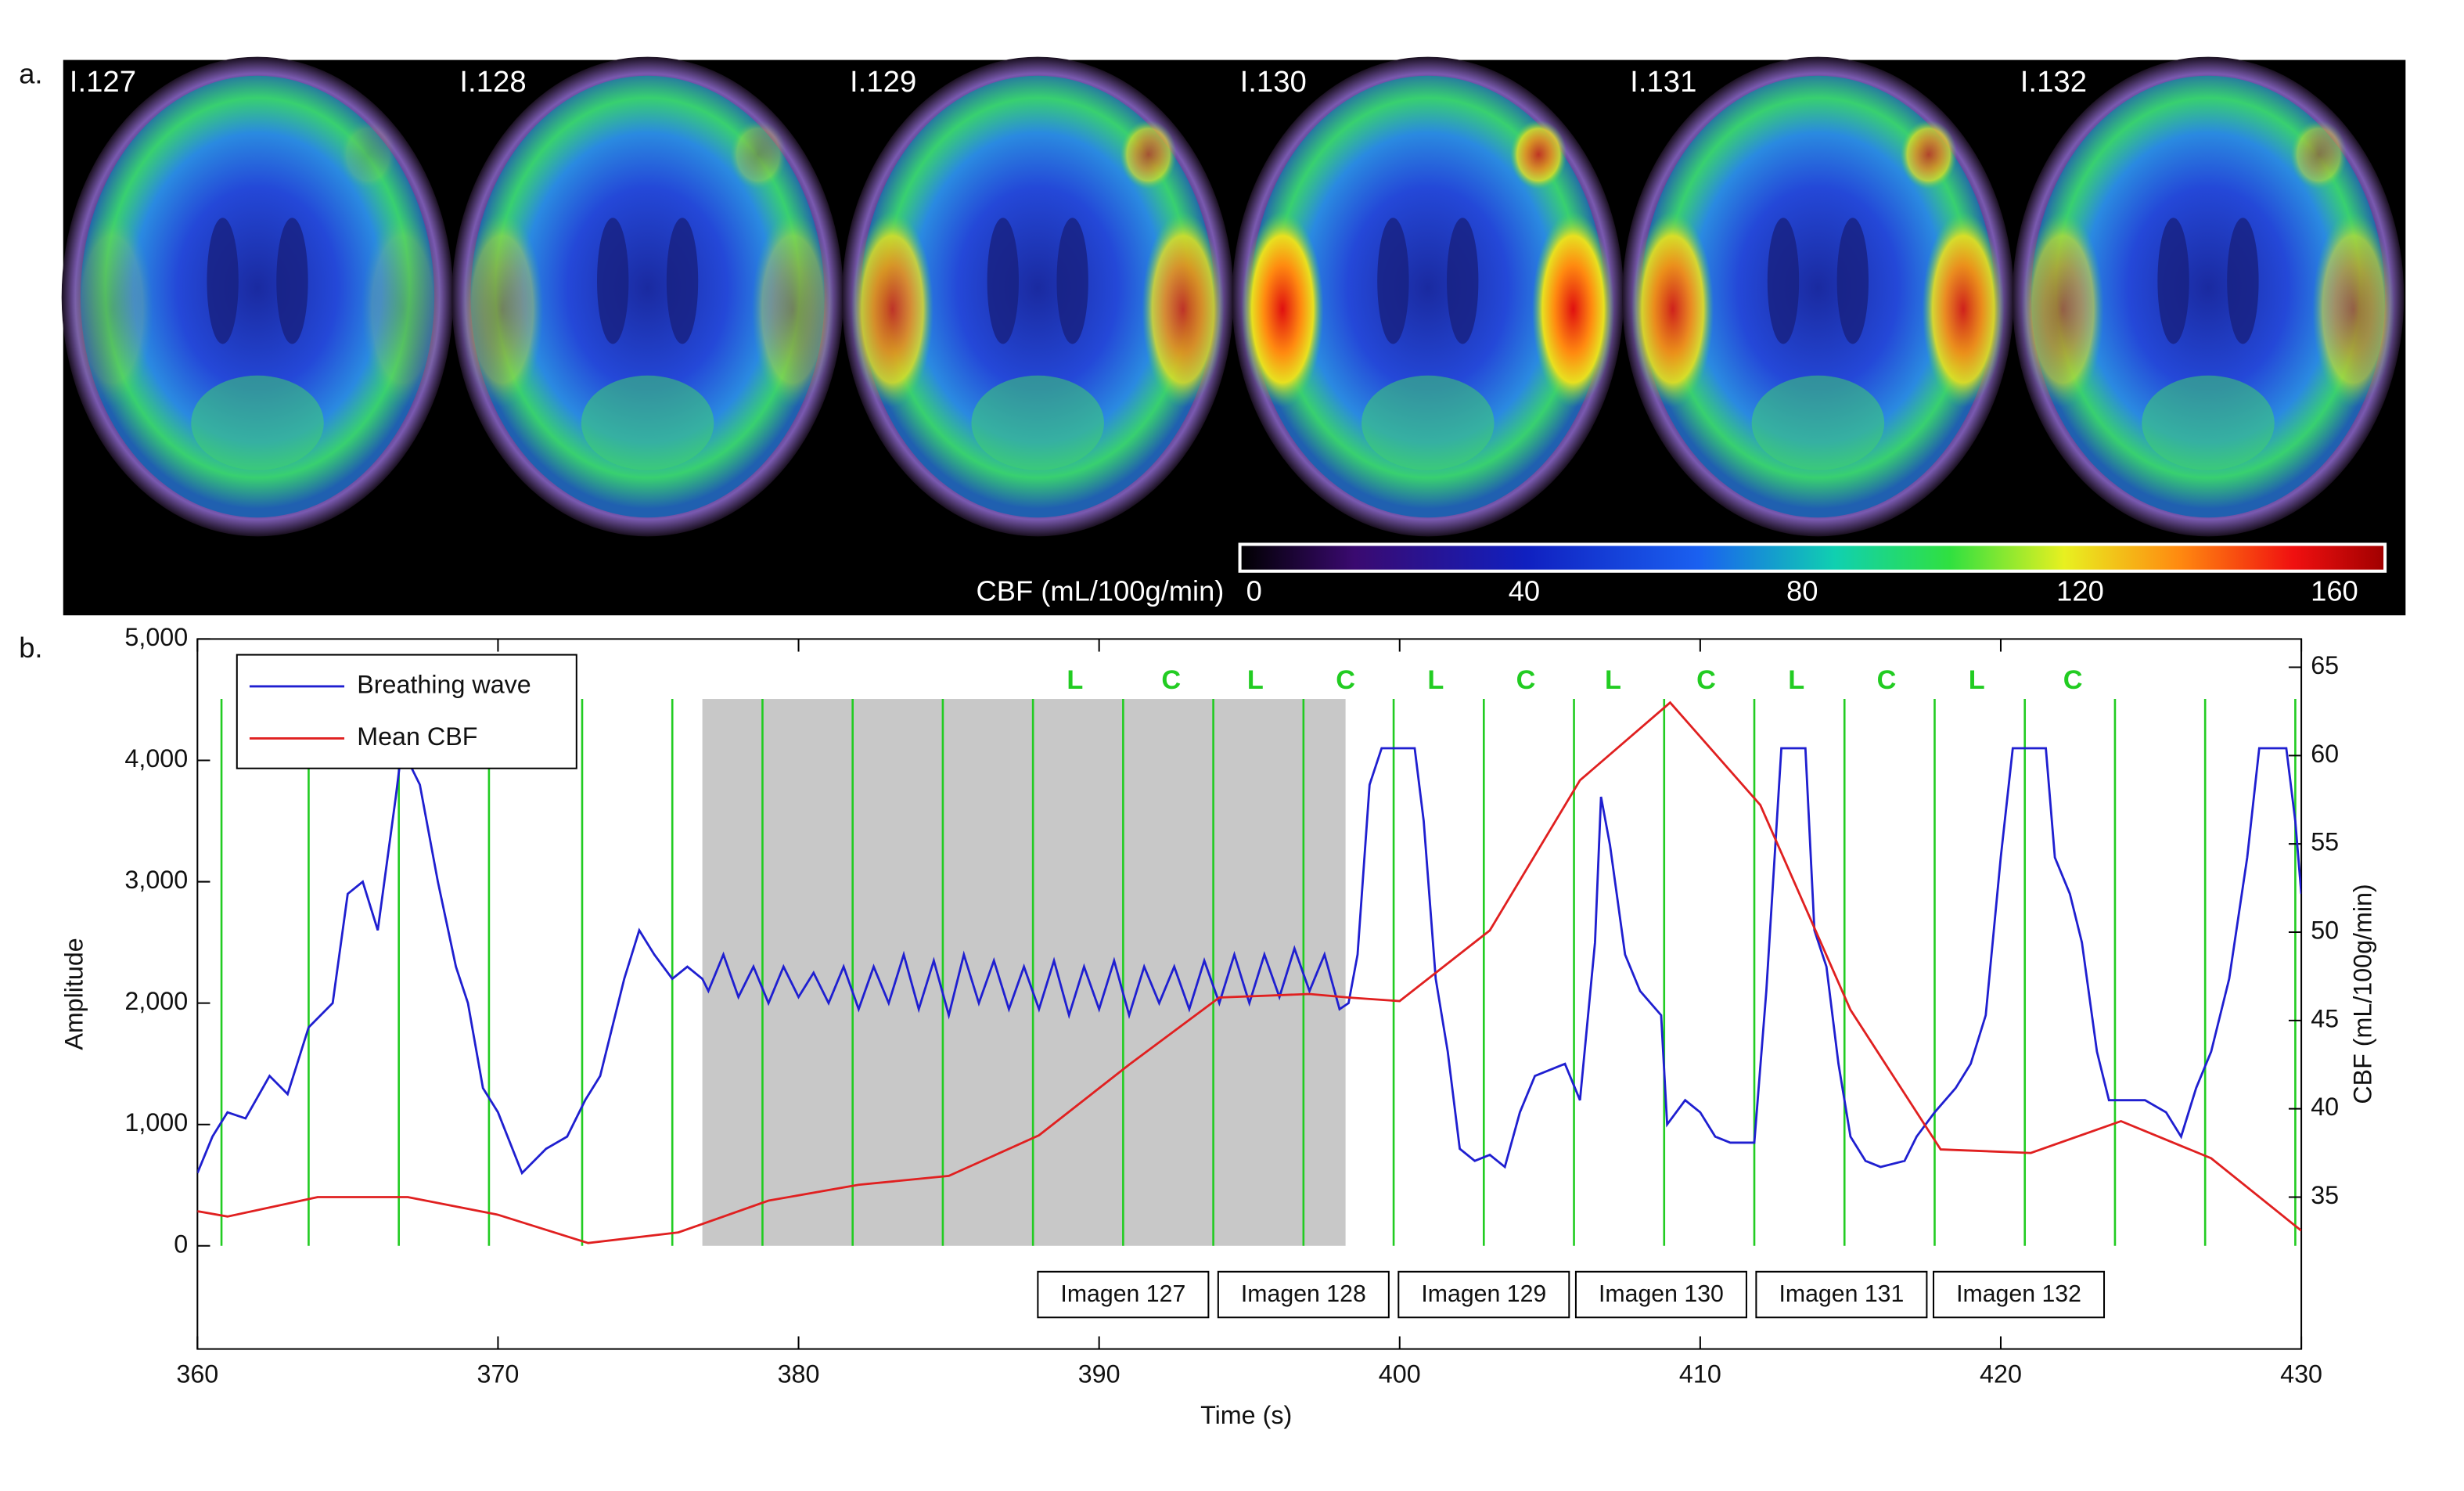  Describe the element at coordinates (2334, 591) in the screenshot. I see `colorbar-tick-label: 160` at that location.